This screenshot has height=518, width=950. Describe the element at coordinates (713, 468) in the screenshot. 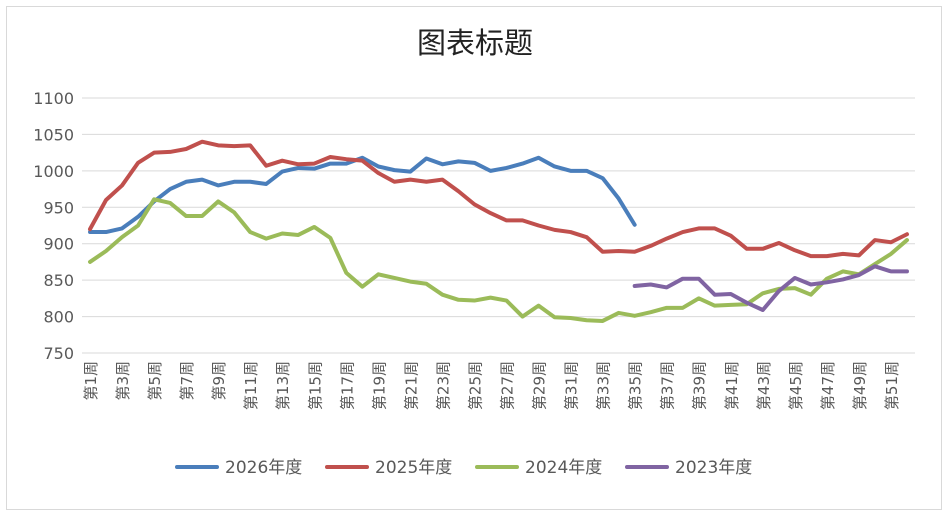

I see `legend-label: 2023年度` at that location.